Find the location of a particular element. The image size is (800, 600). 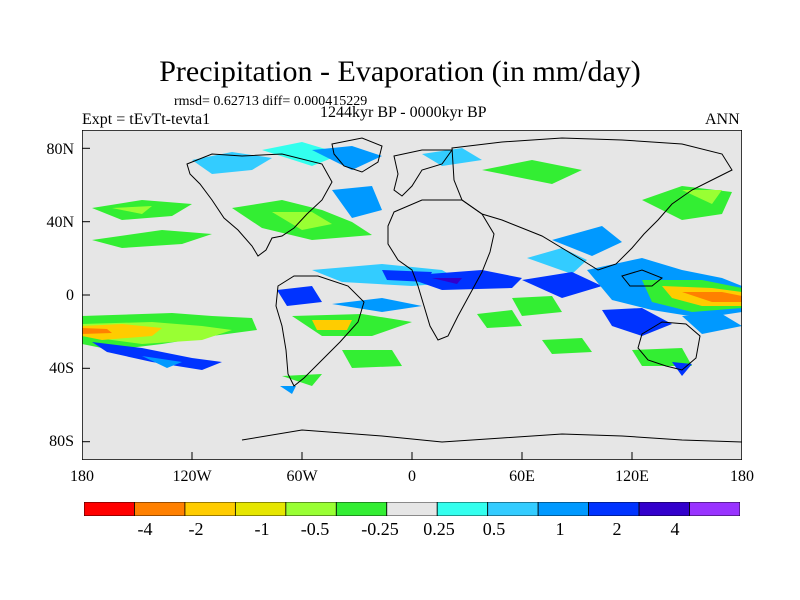

lon-label-60w: 60W is located at coordinates (302, 476).